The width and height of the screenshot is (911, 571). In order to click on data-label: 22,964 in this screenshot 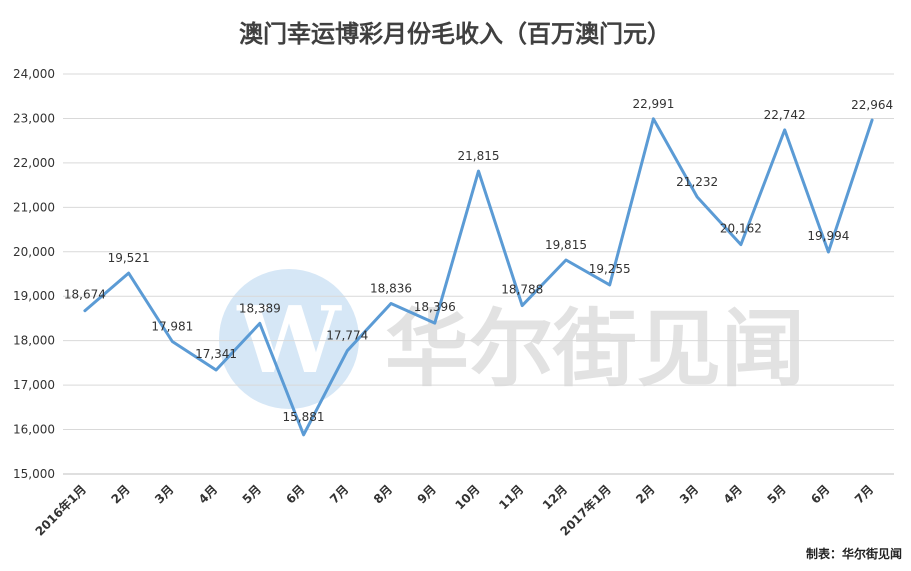, I will do `click(872, 105)`.